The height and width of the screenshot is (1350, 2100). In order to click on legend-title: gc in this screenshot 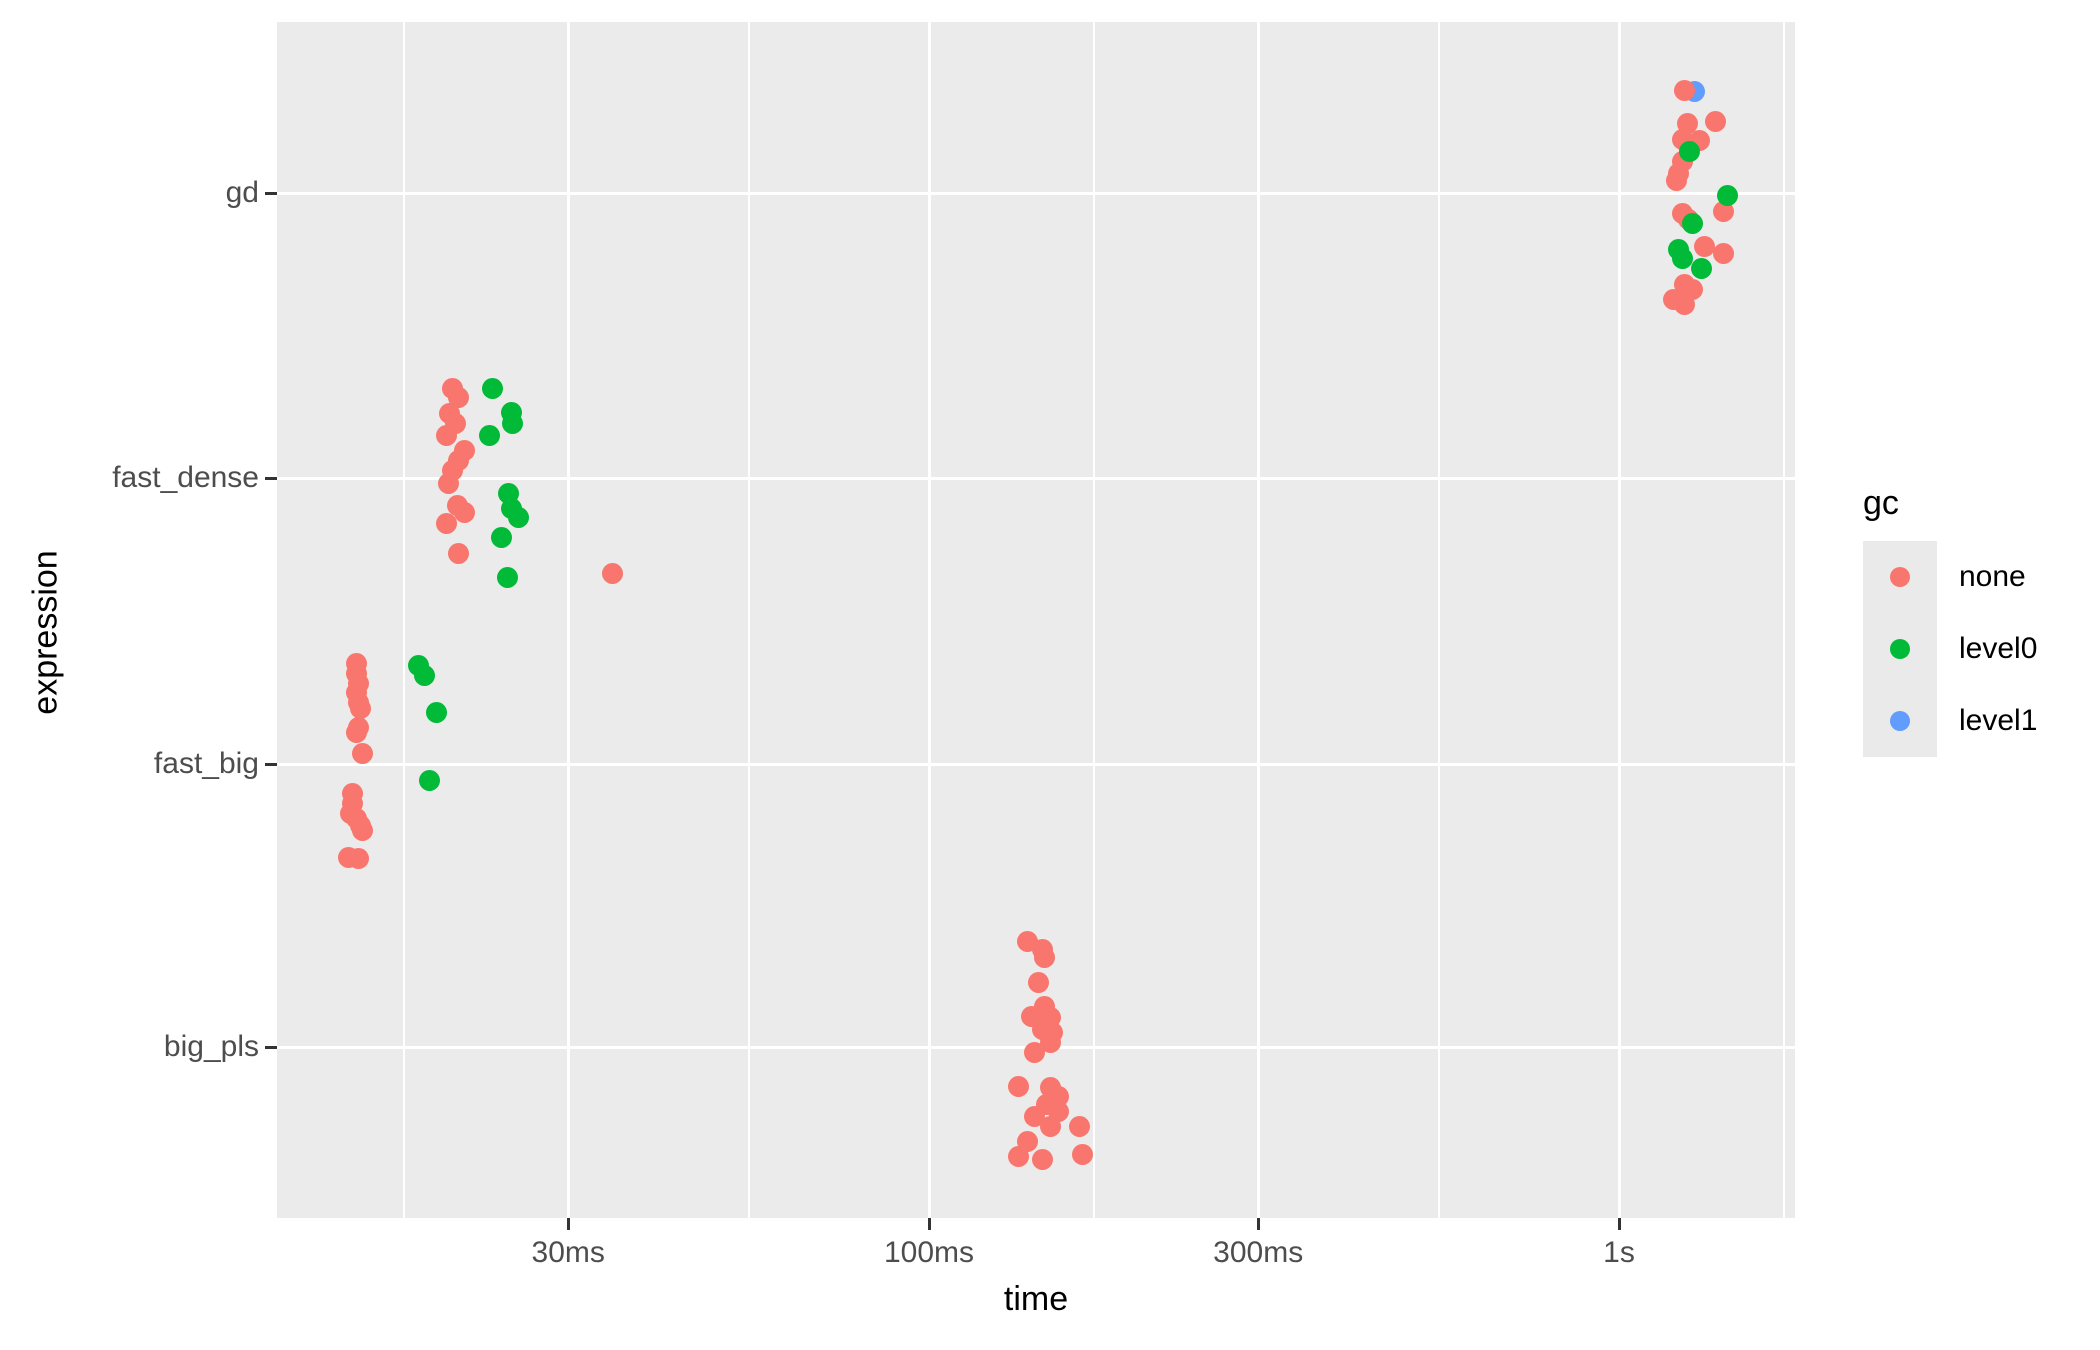, I will do `click(1881, 503)`.